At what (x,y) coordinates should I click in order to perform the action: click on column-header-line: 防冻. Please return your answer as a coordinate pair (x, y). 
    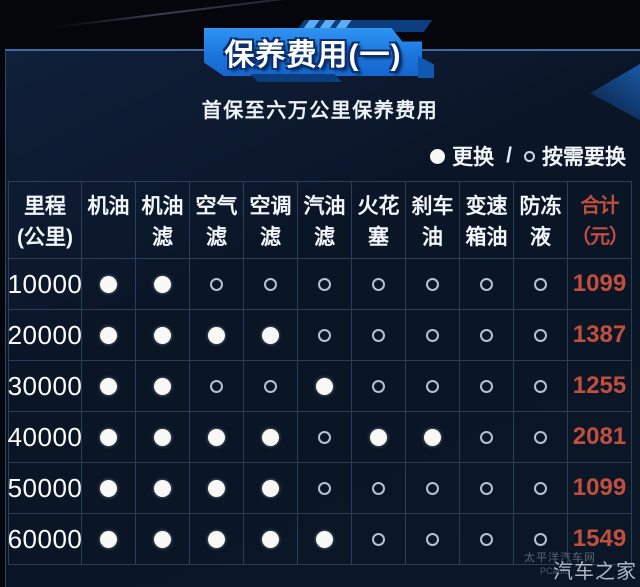
    Looking at the image, I should click on (540, 206).